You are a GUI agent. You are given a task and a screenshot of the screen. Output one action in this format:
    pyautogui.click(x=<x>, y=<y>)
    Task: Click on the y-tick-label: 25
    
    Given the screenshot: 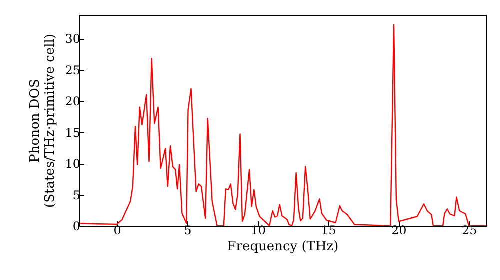 What is the action you would take?
    pyautogui.click(x=72, y=70)
    